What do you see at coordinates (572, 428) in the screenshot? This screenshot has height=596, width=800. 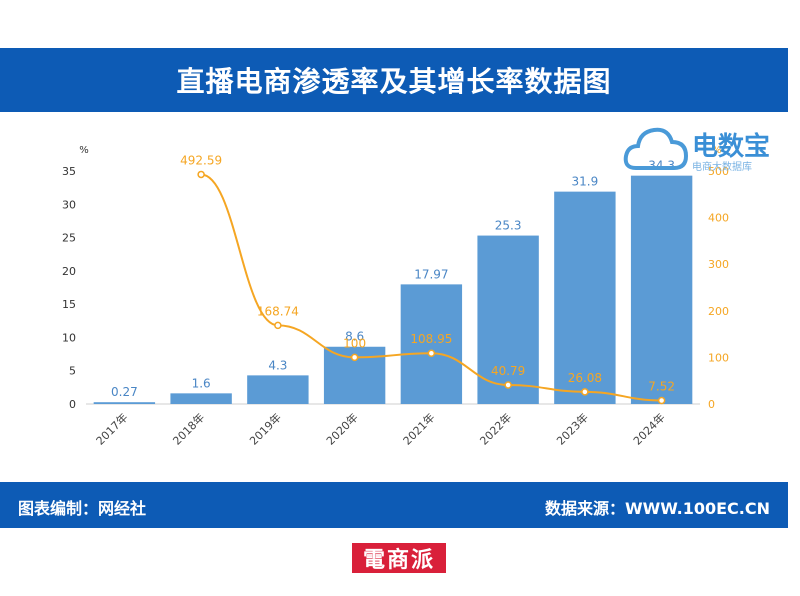 I see `x-tick-label: 2023年` at bounding box center [572, 428].